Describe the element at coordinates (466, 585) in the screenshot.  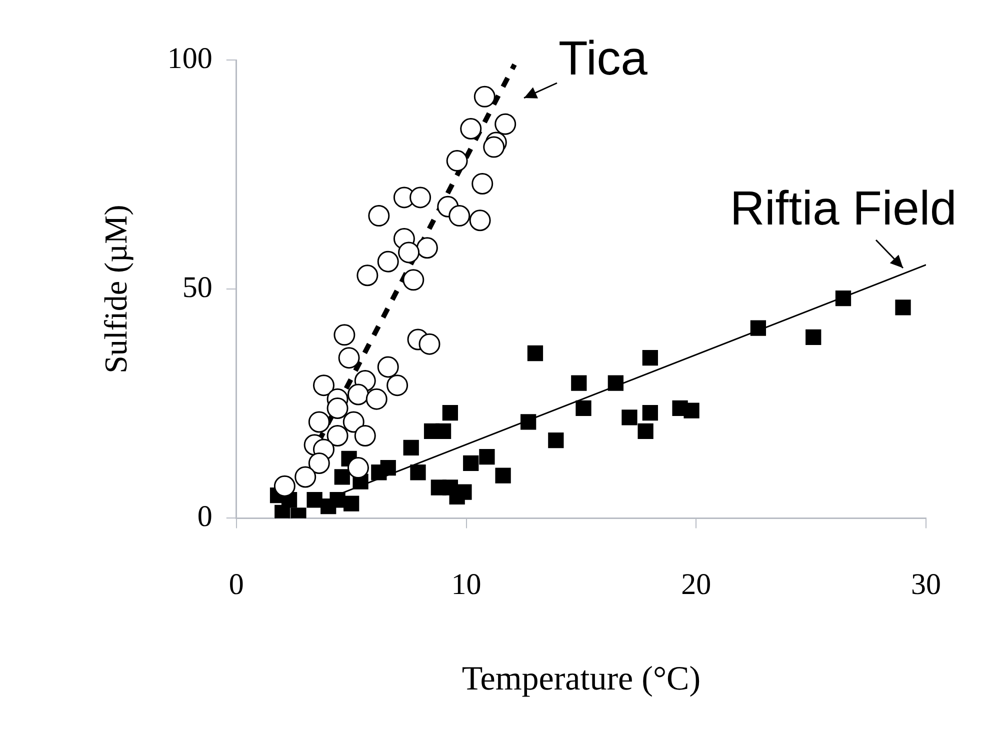
I see `x-tick-label: 10` at that location.